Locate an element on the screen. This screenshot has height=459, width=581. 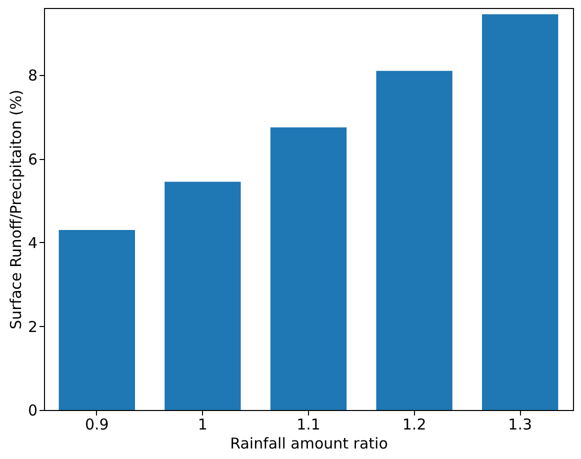
y-tick-label: 0 is located at coordinates (33, 411).